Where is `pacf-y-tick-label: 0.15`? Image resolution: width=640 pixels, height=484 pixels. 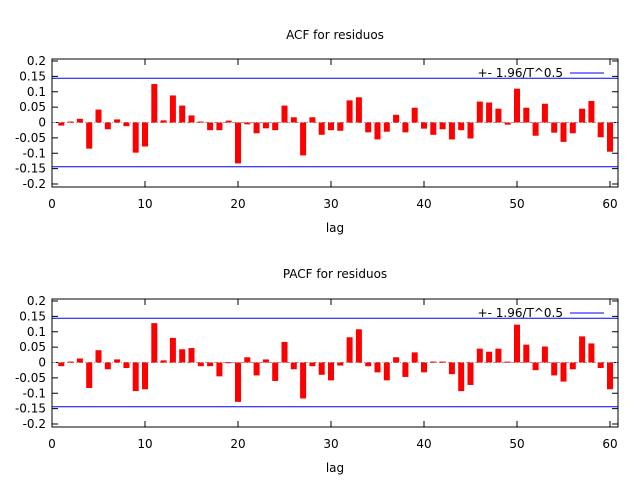 pacf-y-tick-label: 0.15 is located at coordinates (32, 316).